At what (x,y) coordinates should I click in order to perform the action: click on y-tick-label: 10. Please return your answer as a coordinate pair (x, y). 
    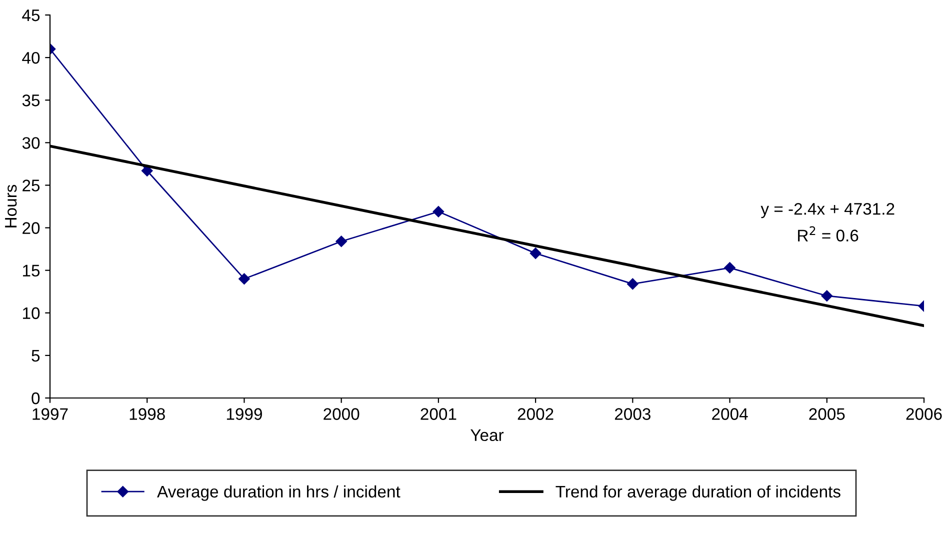
    Looking at the image, I should click on (31, 313).